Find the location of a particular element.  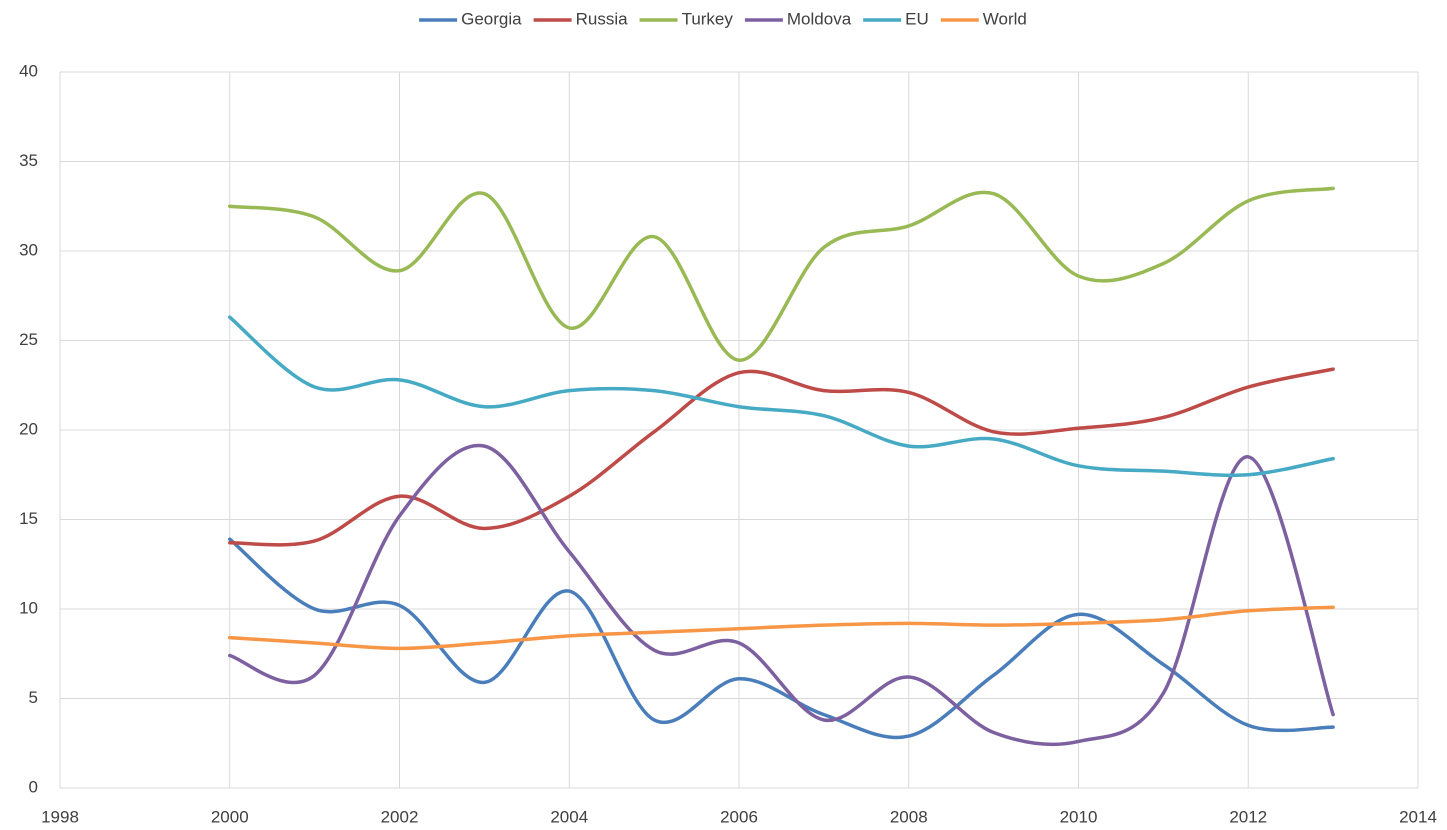

y-tick-label: 35 is located at coordinates (28, 160).